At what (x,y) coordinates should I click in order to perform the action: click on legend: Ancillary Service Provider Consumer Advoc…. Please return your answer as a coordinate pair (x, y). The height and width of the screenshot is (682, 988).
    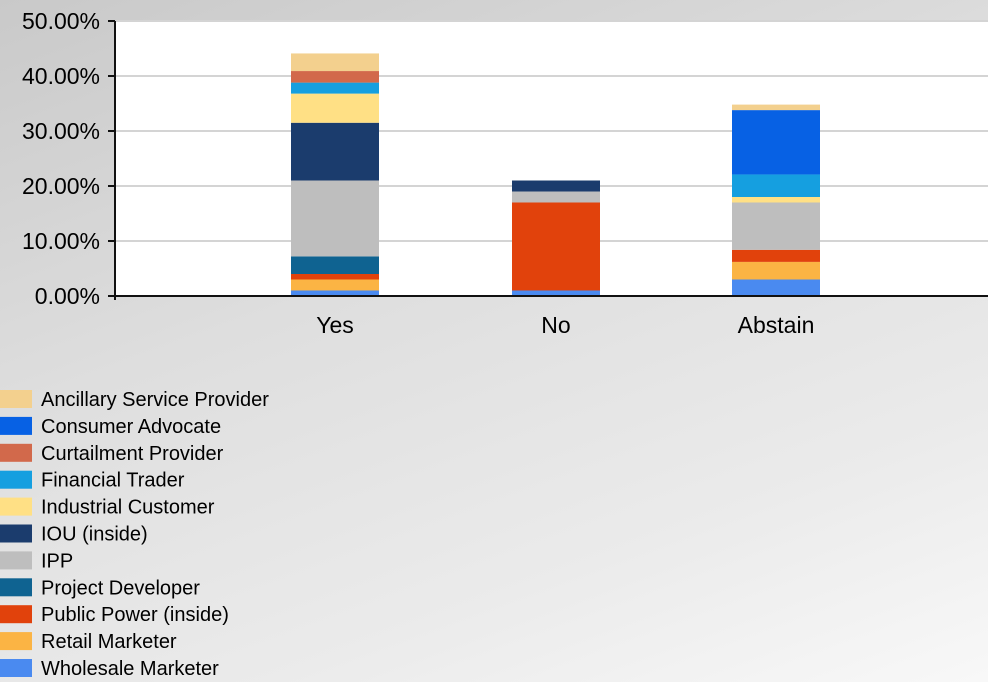
    Looking at the image, I should click on (134, 534).